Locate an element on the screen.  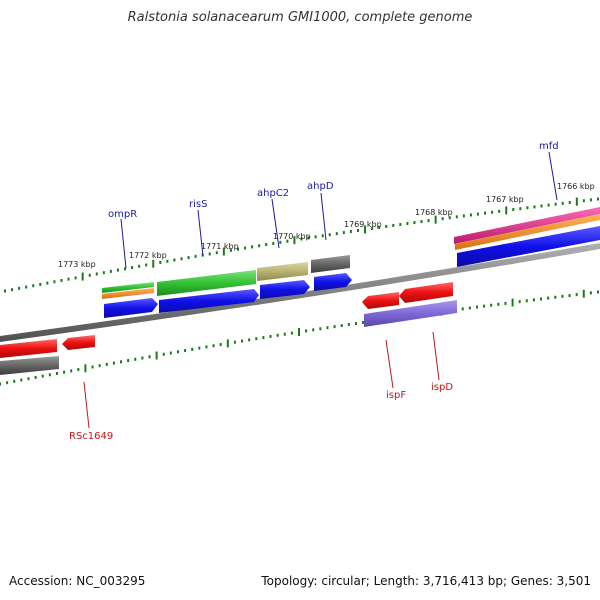
feature-purple-bar is located at coordinates (410, 313).